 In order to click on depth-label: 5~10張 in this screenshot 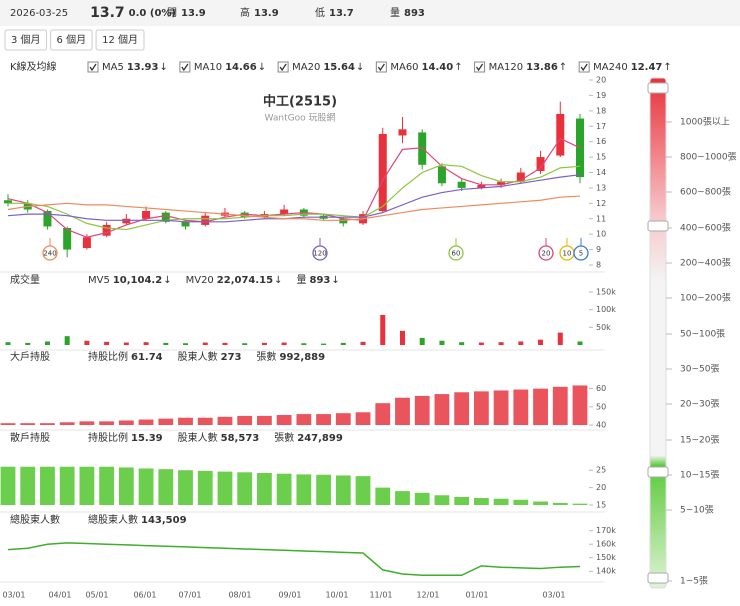, I will do `click(697, 510)`.